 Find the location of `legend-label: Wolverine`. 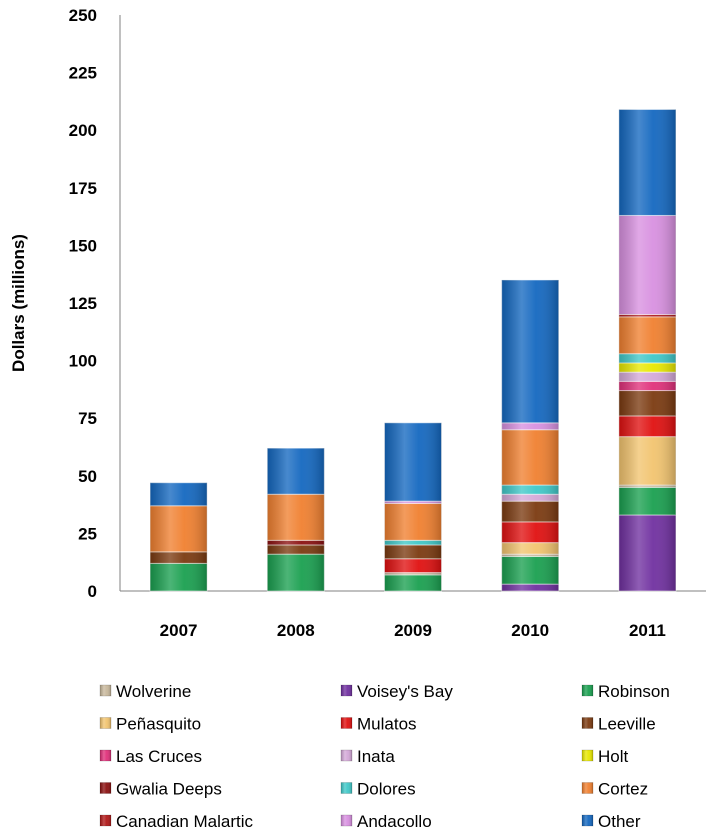

legend-label: Wolverine is located at coordinates (153, 691).